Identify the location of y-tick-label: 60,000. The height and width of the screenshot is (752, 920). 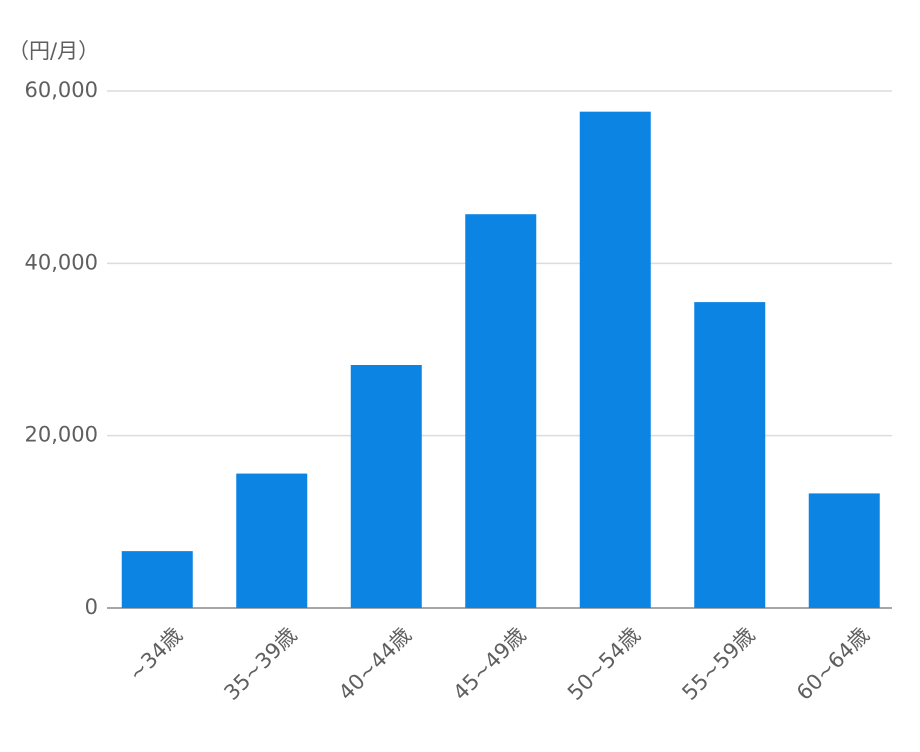
(61, 90).